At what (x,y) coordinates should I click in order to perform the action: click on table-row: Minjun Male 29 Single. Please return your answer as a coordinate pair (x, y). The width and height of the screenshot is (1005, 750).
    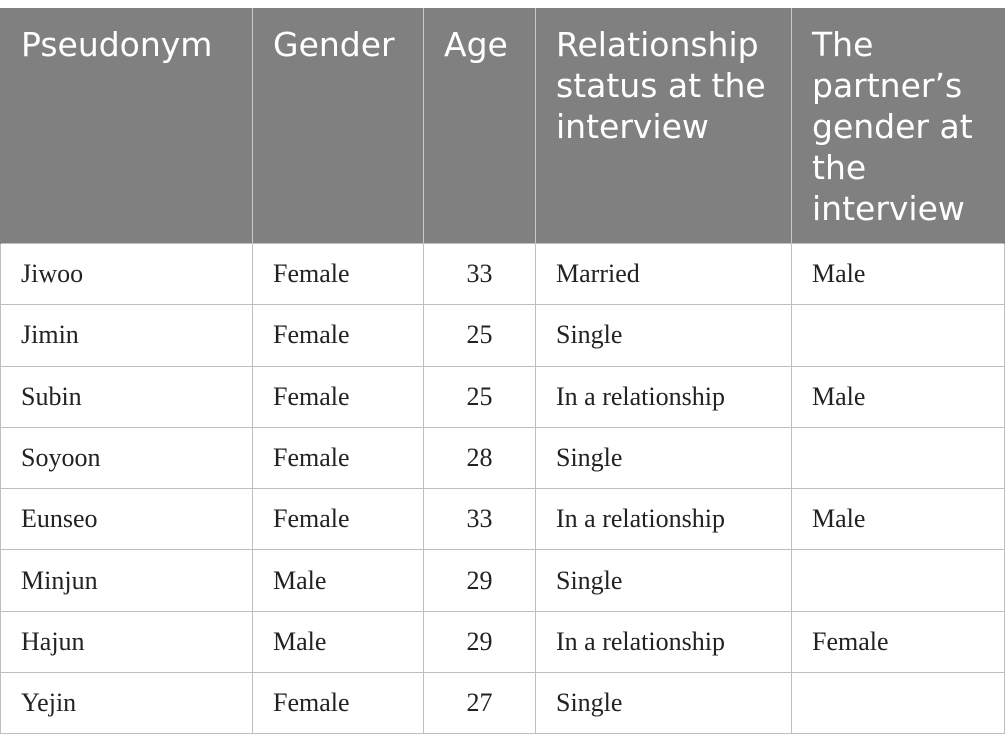
    Looking at the image, I should click on (502, 580).